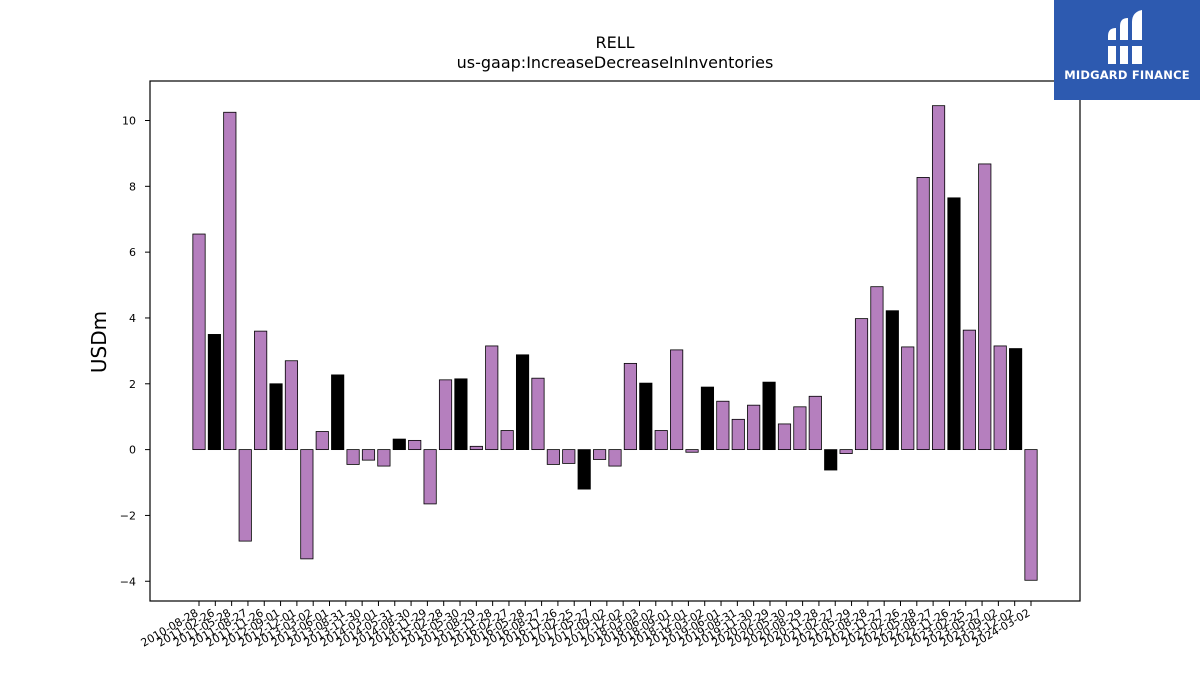 This screenshot has width=1200, height=675. What do you see at coordinates (132, 450) in the screenshot?
I see `y-tick-label: 0` at bounding box center [132, 450].